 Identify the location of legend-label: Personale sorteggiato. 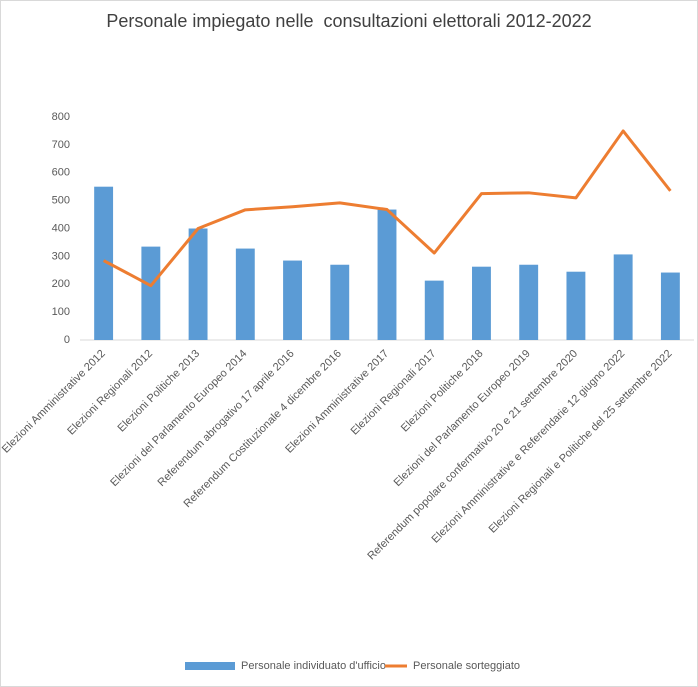
(466, 666).